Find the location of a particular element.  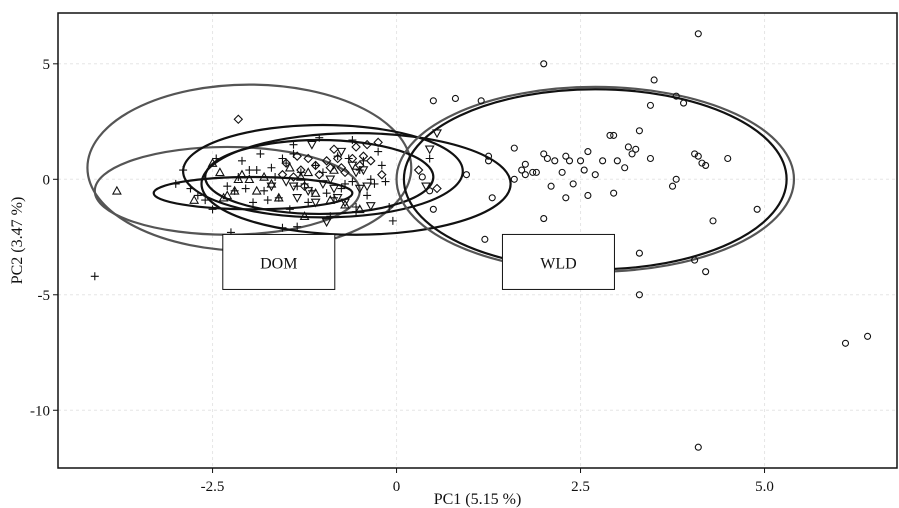

x-tick-label: -2.5 is located at coordinates (213, 487).